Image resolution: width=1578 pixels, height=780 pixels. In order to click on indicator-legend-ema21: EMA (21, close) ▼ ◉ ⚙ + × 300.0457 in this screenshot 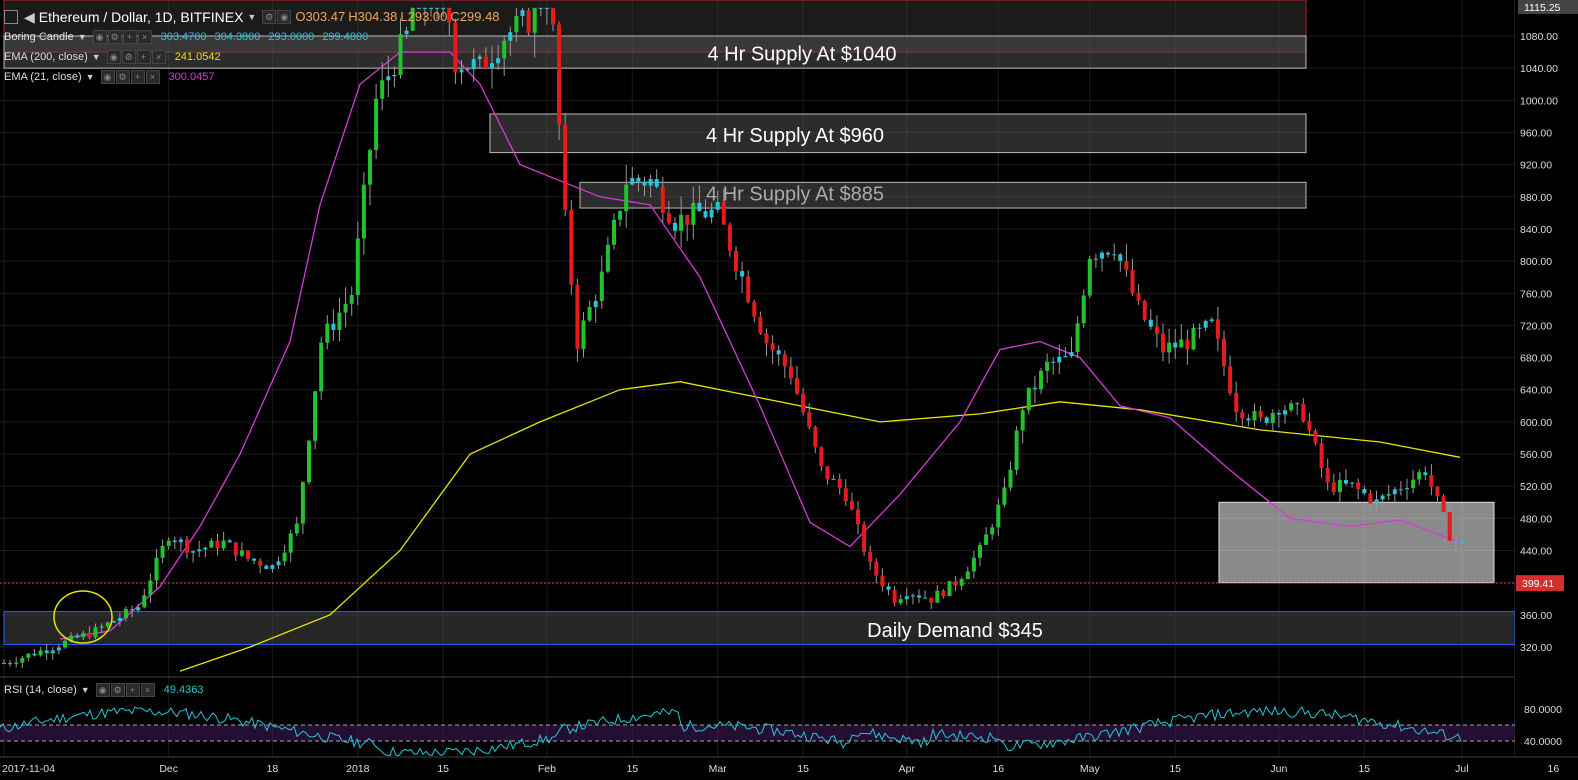, I will do `click(107, 77)`.